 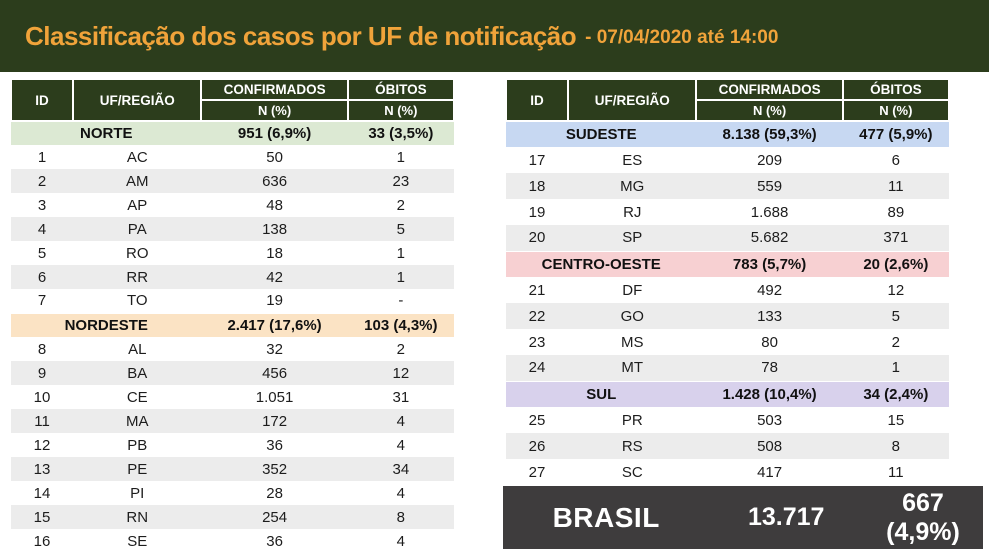 I want to click on column-header-id: ID, so click(x=42, y=100).